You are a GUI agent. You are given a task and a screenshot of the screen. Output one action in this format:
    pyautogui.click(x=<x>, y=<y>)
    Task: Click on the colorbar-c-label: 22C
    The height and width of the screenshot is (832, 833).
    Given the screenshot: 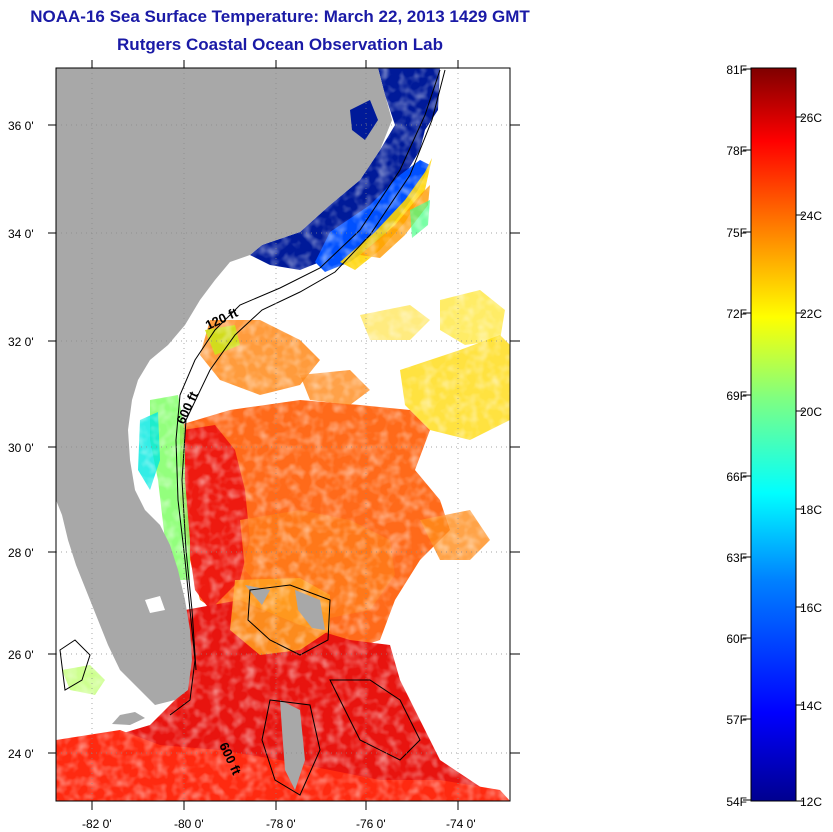 What is the action you would take?
    pyautogui.click(x=811, y=314)
    